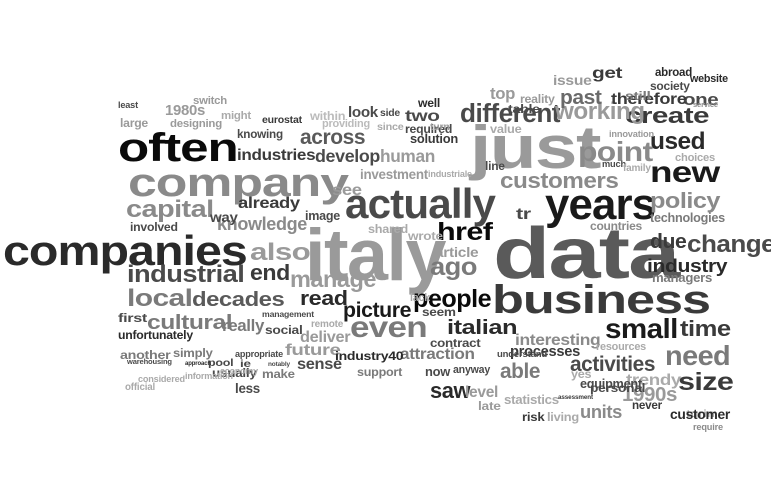 The width and height of the screenshot is (771, 495). What do you see at coordinates (160, 298) in the screenshot?
I see `word-local: local` at bounding box center [160, 298].